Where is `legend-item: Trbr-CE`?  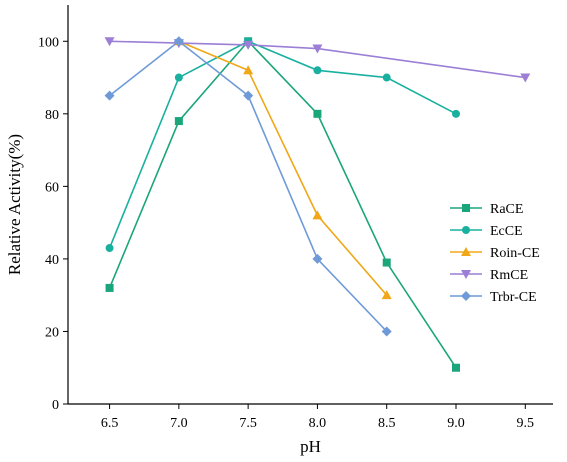
legend-item: Trbr-CE is located at coordinates (493, 297).